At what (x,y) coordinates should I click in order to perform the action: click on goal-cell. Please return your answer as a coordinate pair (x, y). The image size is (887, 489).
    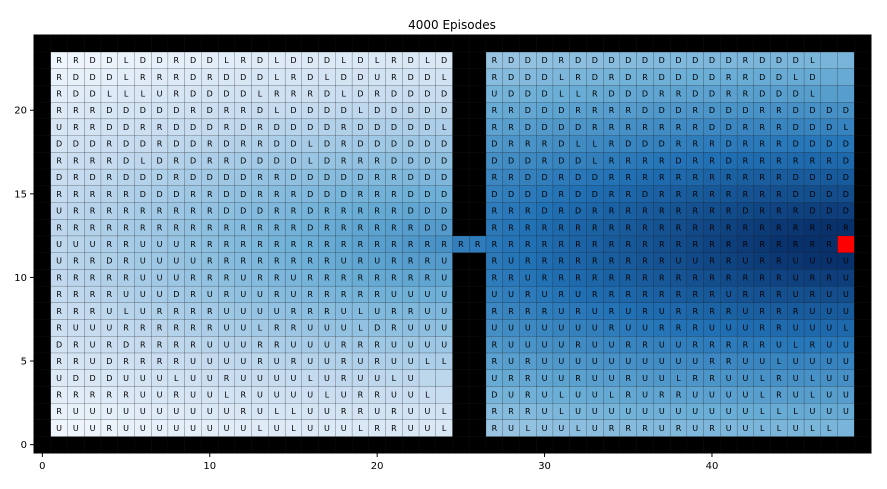
    Looking at the image, I should click on (846, 244).